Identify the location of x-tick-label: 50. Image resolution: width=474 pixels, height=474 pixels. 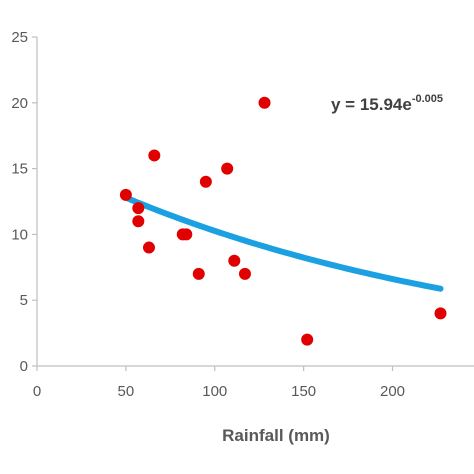
(126, 391).